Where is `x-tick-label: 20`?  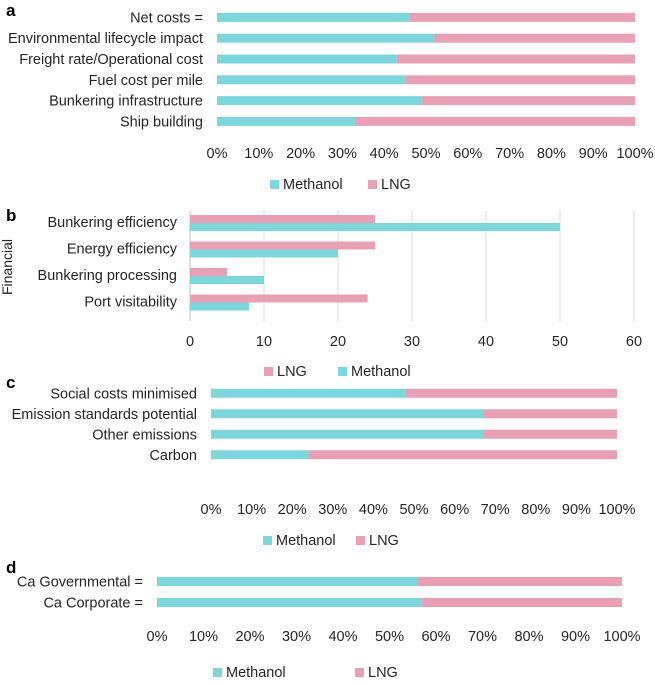 x-tick-label: 20 is located at coordinates (338, 342).